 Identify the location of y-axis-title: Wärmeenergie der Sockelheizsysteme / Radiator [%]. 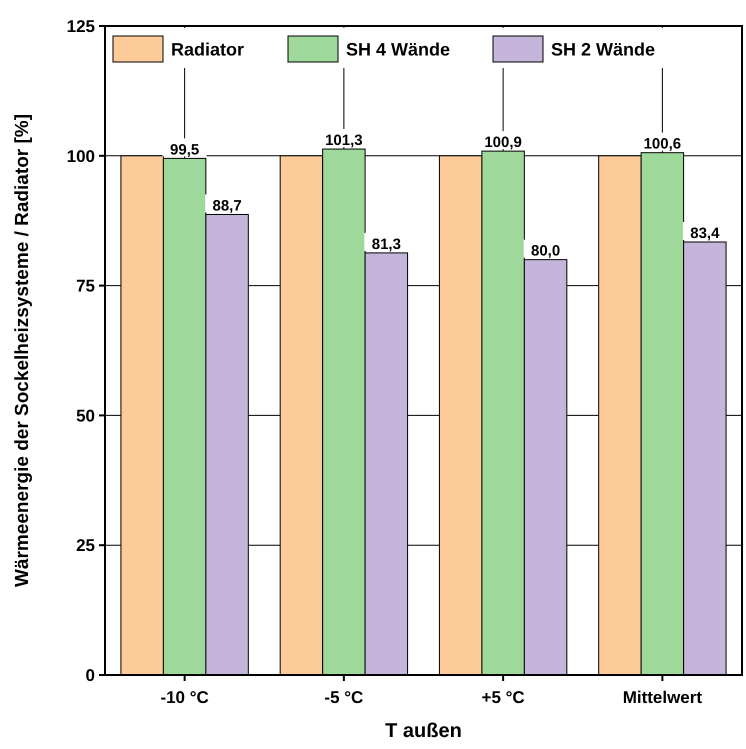
(22, 351).